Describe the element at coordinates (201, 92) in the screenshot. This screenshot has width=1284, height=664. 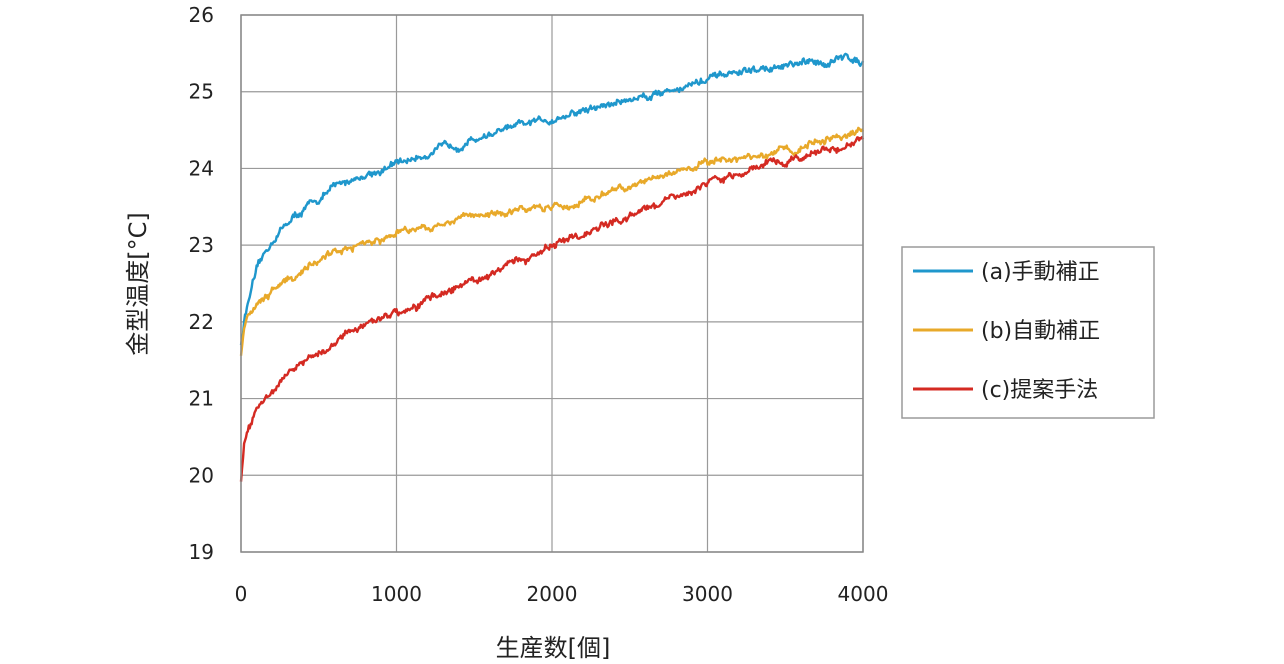
I see `y-tick-label: 25` at that location.